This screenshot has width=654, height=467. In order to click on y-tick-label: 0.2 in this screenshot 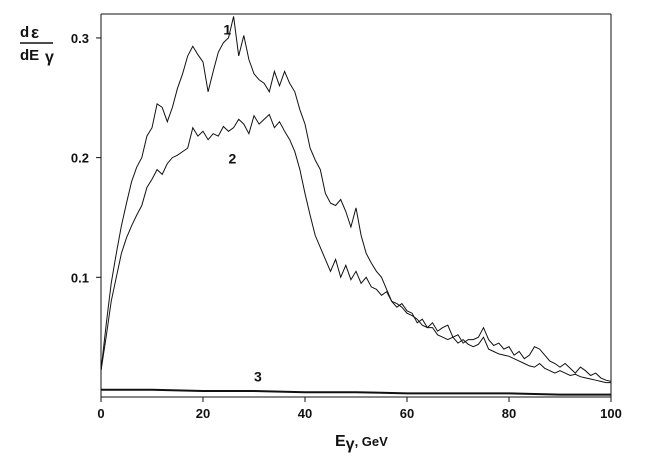, I will do `click(80, 158)`.